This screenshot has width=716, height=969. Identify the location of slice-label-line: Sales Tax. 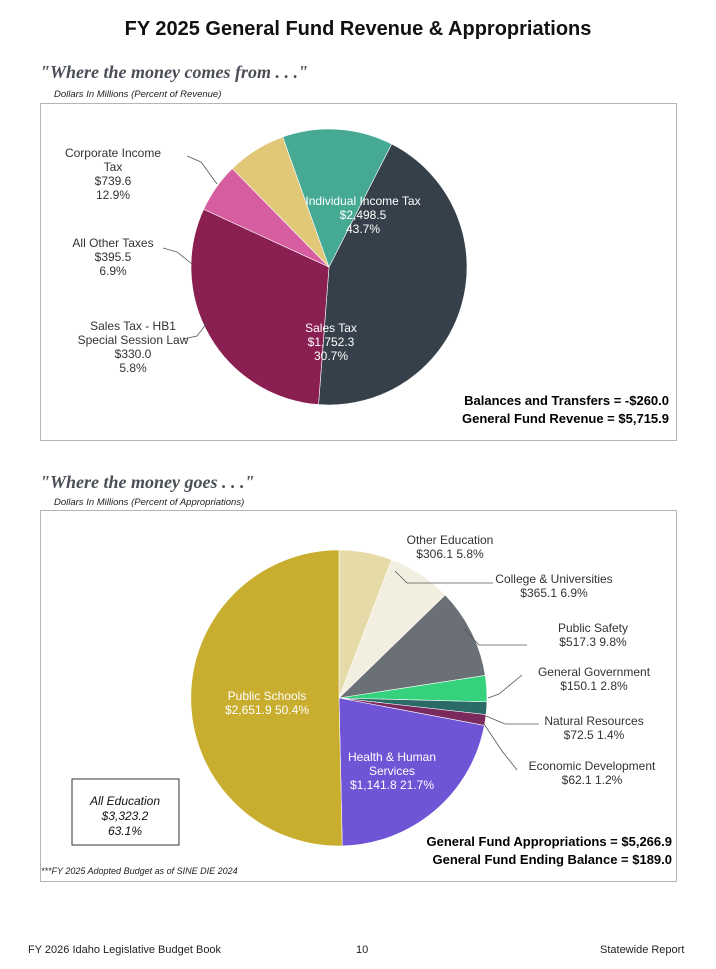
(331, 328).